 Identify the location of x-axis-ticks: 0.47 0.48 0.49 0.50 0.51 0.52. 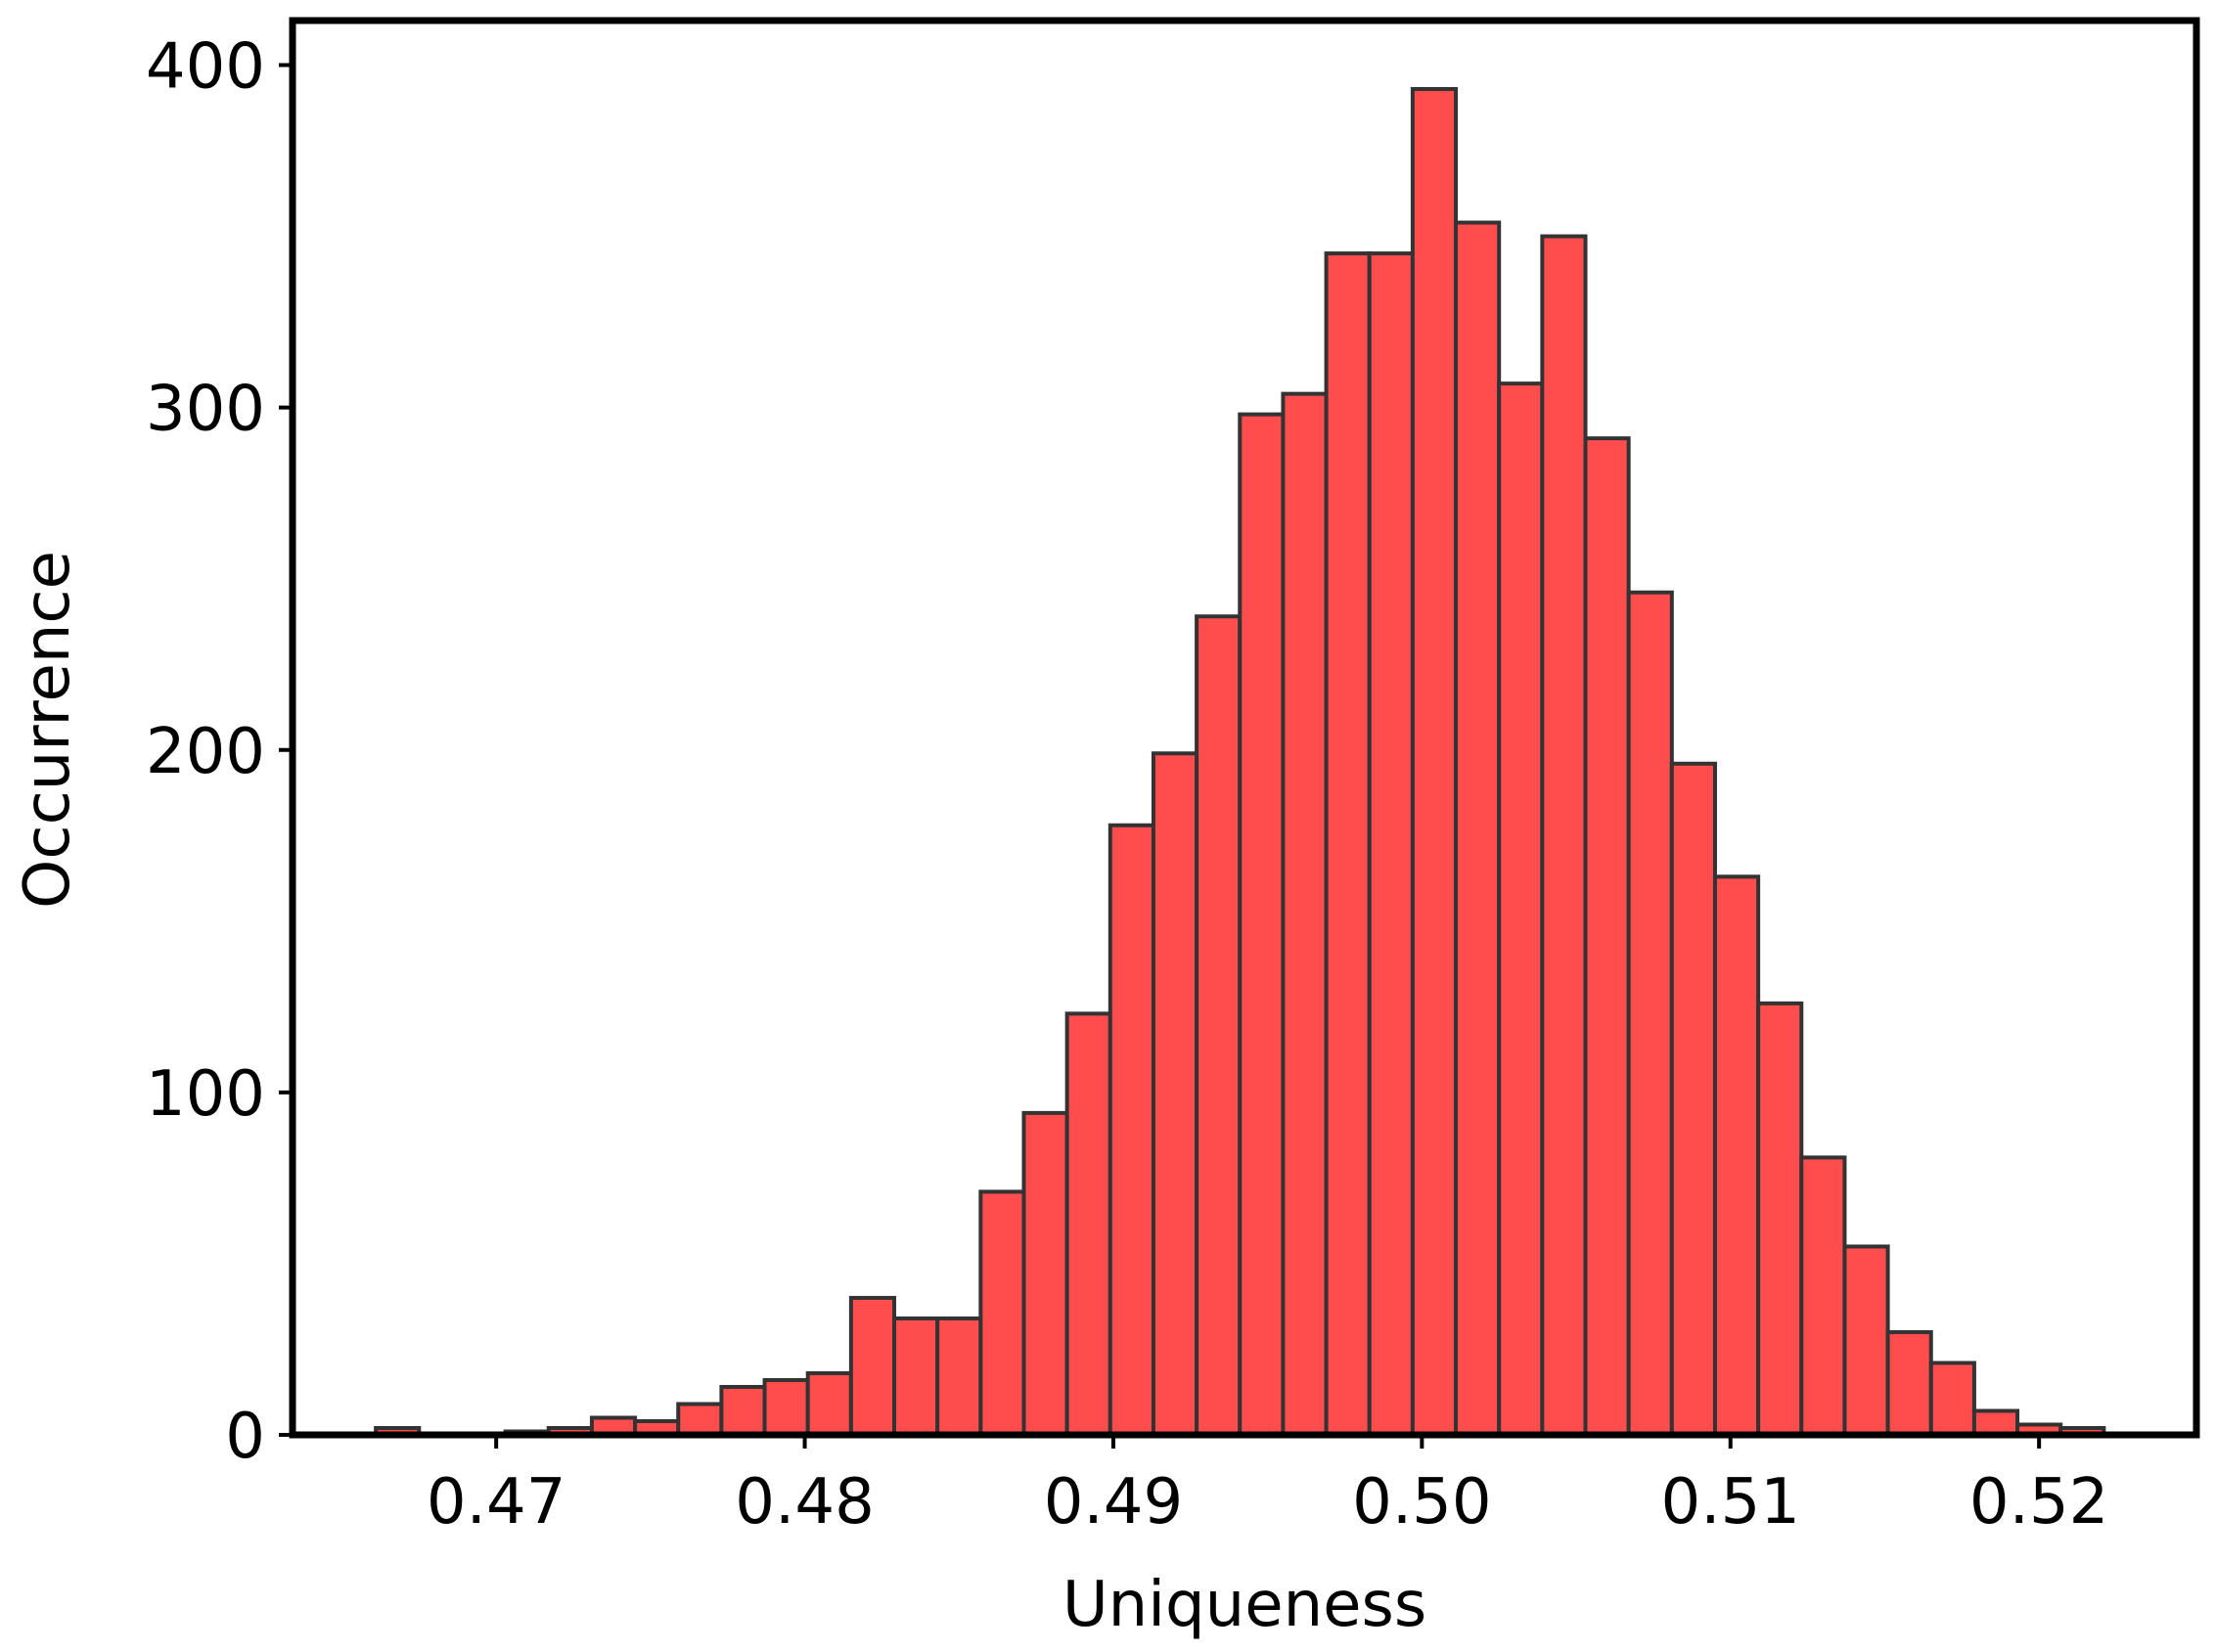
(1267, 1487).